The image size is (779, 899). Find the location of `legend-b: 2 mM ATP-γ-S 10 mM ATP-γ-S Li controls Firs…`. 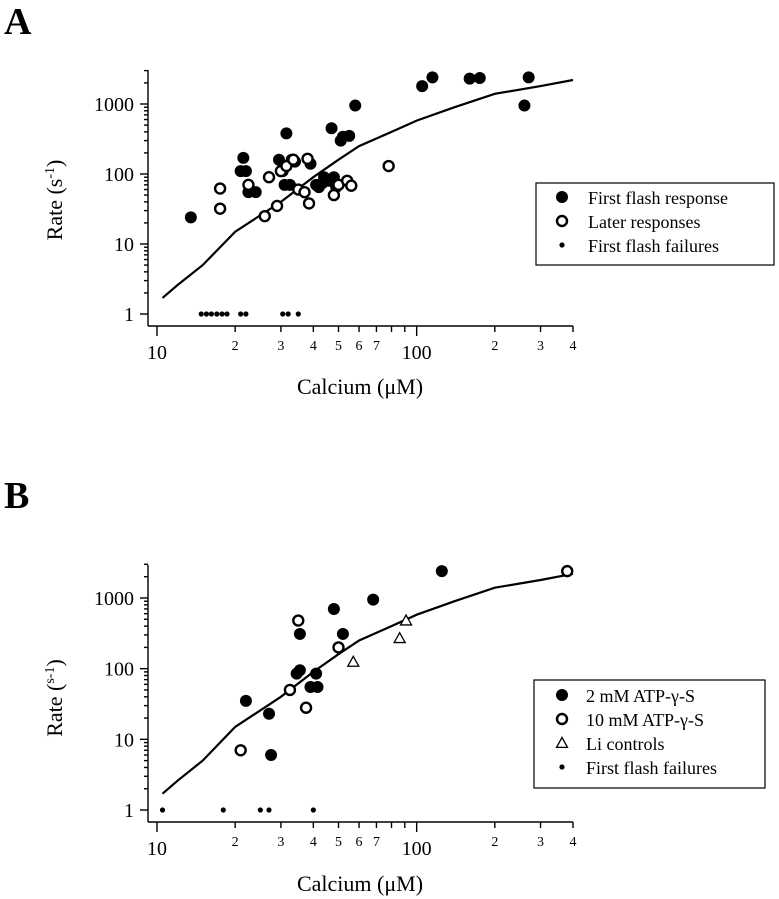

legend-b: 2 mM ATP-γ-S 10 mM ATP-γ-S Li controls Firs… is located at coordinates (649, 734).